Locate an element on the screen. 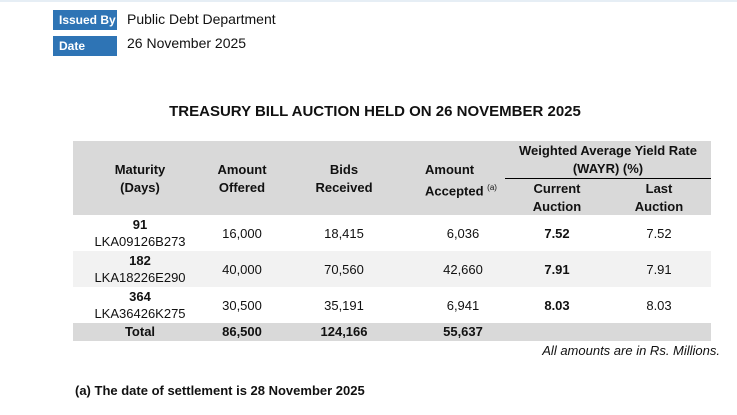 The width and height of the screenshot is (737, 415). col-offered: Amount Offered is located at coordinates (242, 178).